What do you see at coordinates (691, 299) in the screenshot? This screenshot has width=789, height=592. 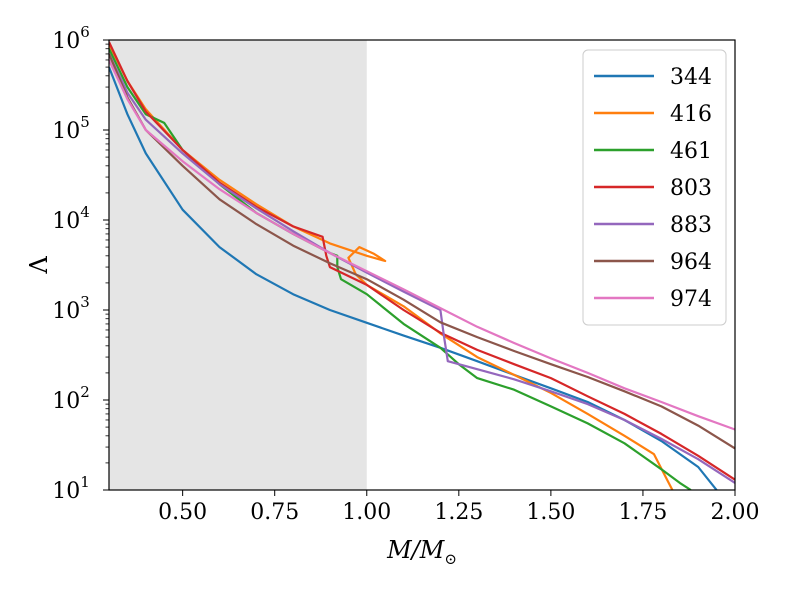 I see `legend-label-974: 974` at bounding box center [691, 299].